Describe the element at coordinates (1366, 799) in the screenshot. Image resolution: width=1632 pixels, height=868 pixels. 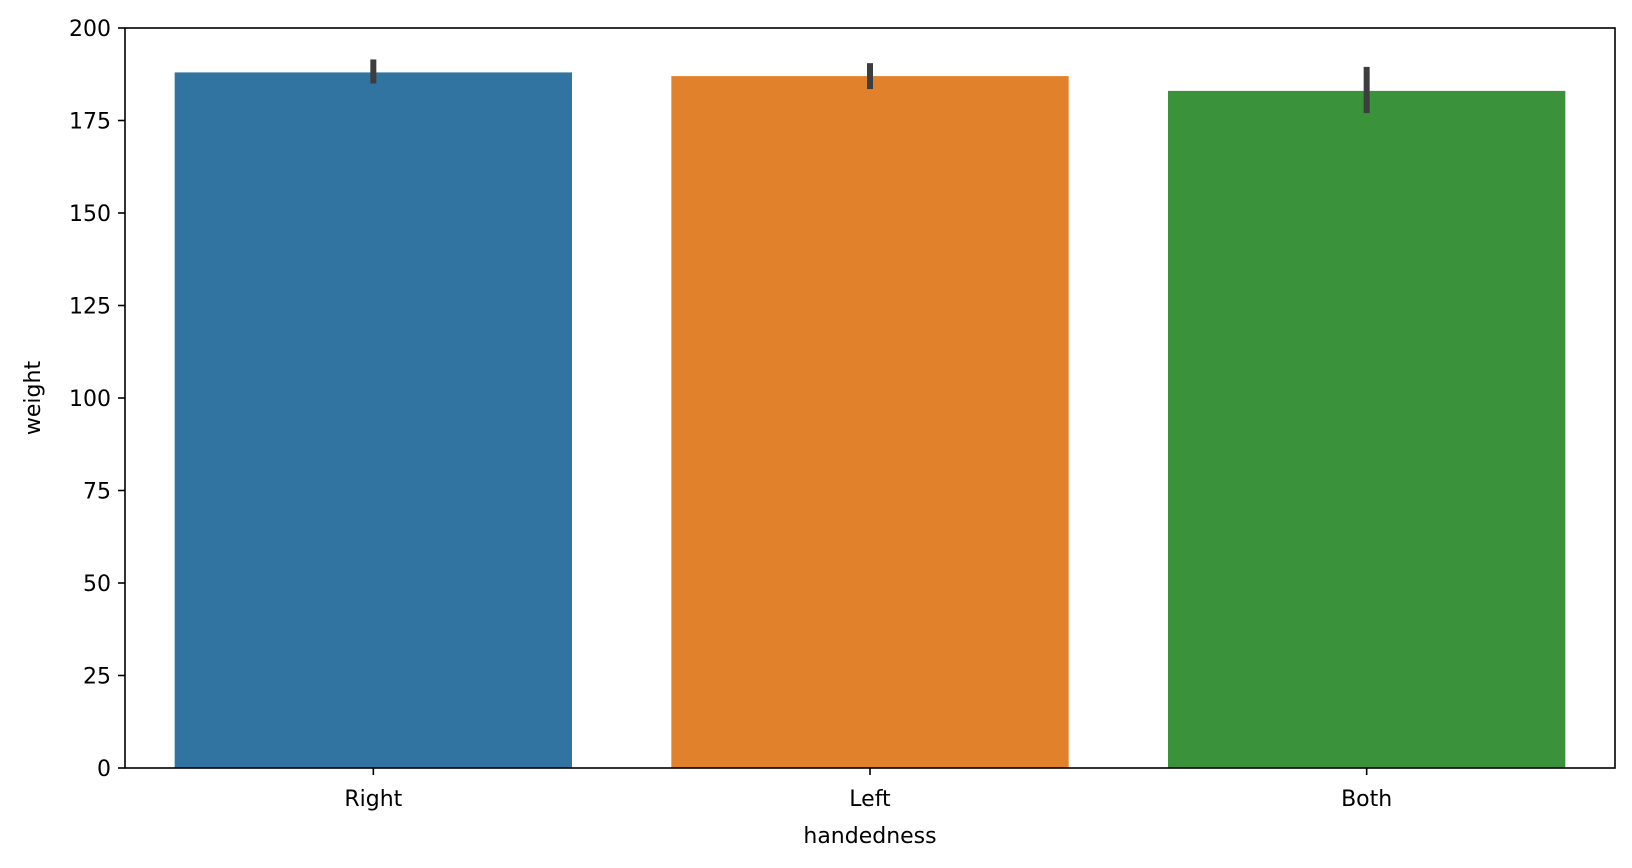
I see `x-tick-label-both: Both` at that location.